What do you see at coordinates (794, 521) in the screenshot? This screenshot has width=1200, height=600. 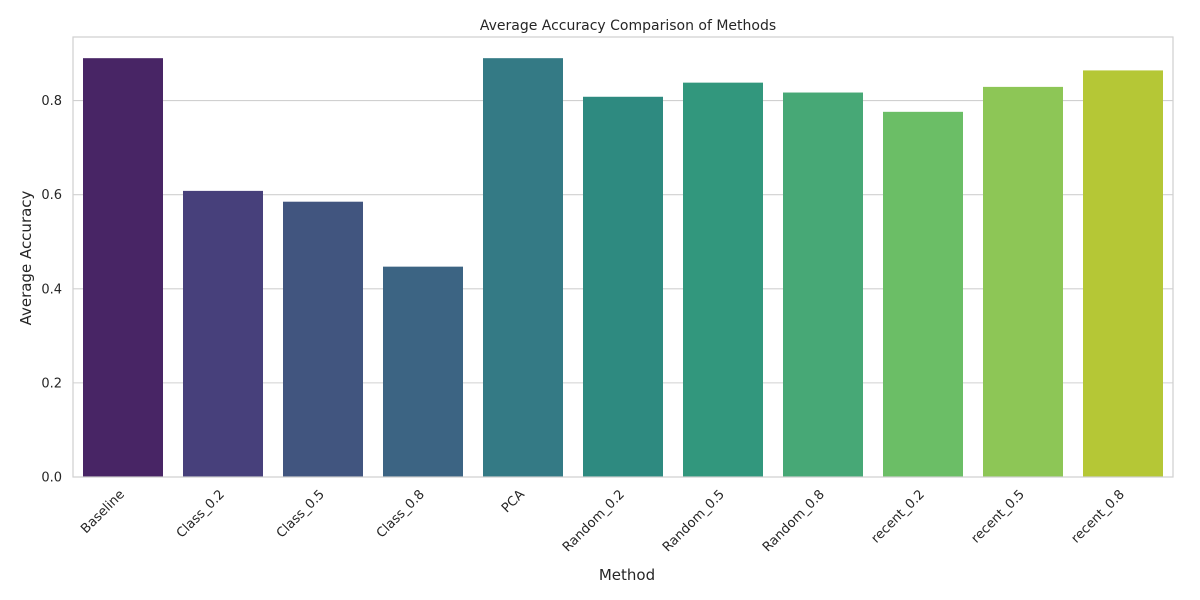 I see `x-tick-label: Random_0.8` at bounding box center [794, 521].